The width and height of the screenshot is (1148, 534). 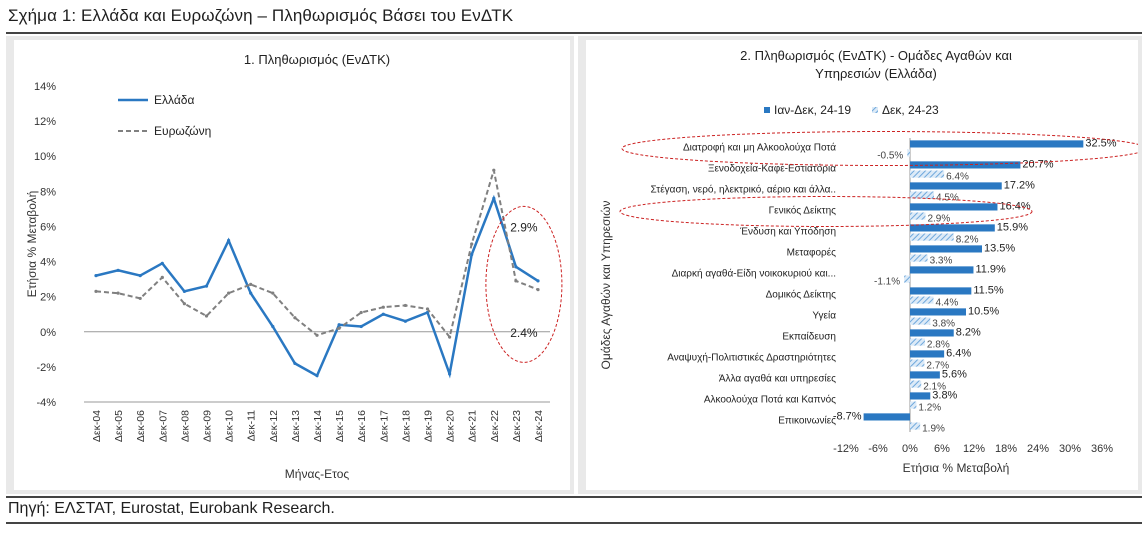 I want to click on series-line-greece, so click(x=317, y=286).